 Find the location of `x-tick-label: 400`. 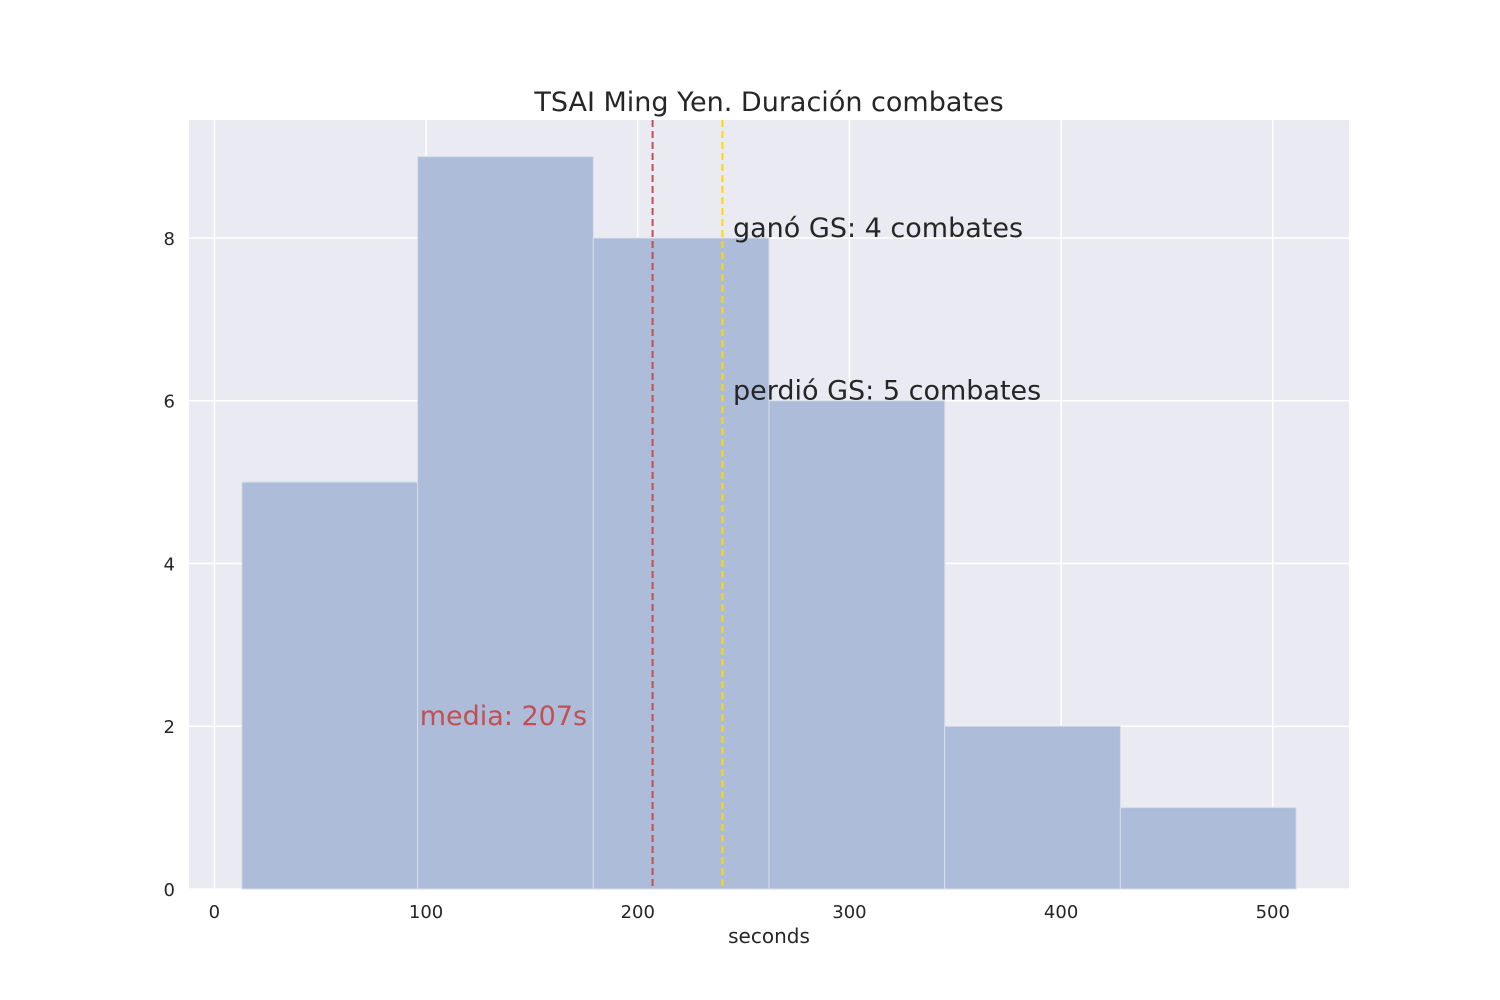

x-tick-label: 400 is located at coordinates (1061, 912).